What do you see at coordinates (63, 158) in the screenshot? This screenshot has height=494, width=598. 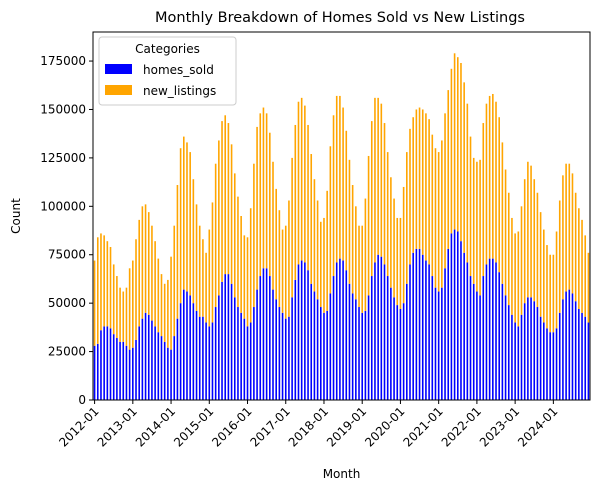 I see `y-tick-label: 125000` at bounding box center [63, 158].